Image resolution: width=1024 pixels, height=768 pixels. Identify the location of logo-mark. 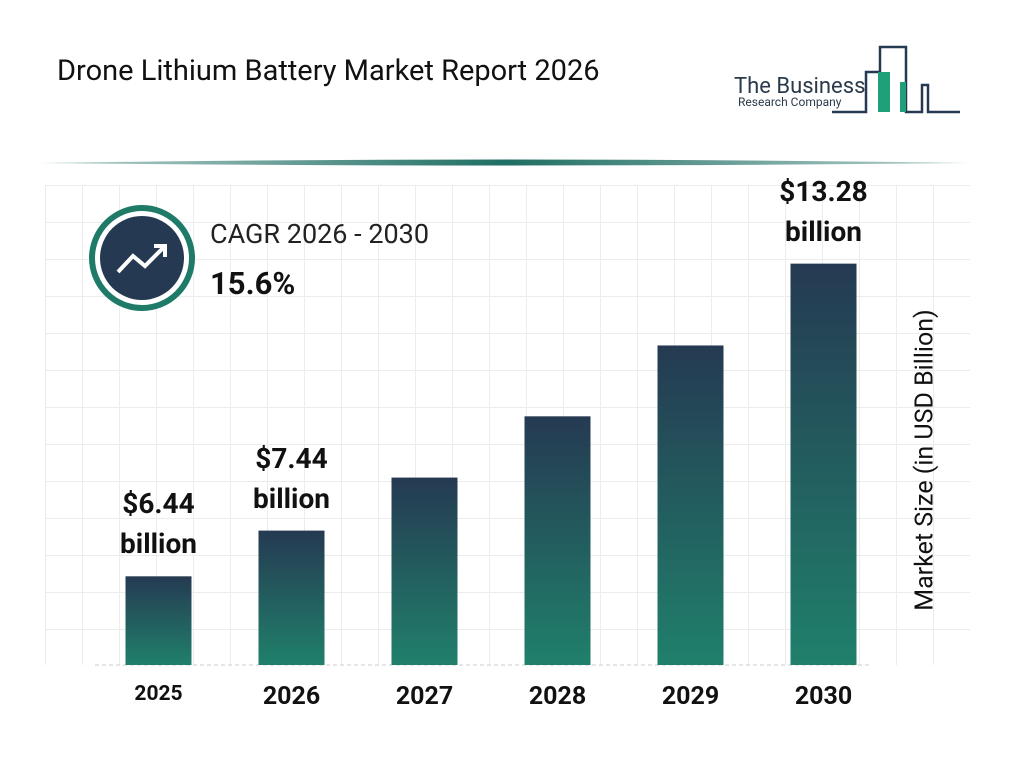
(896, 79).